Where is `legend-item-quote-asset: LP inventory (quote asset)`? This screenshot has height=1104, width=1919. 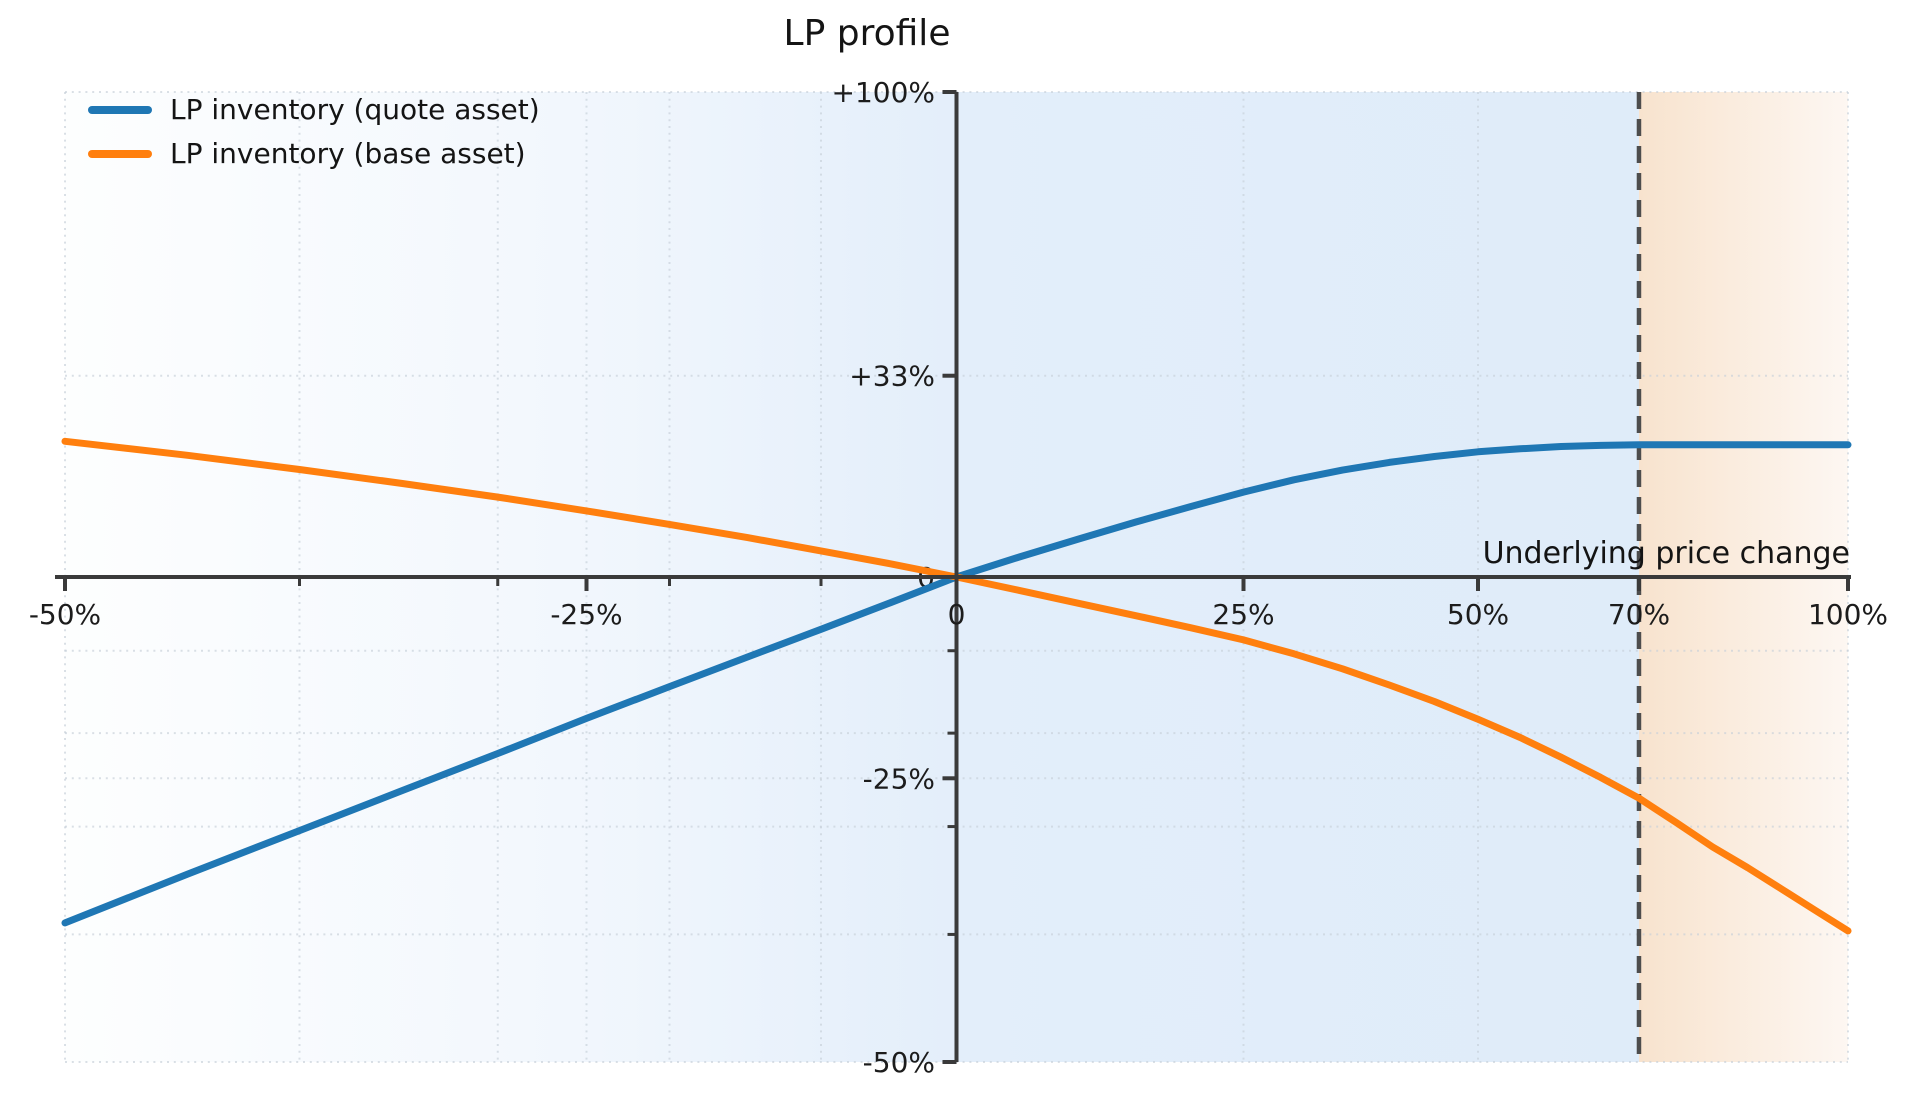 legend-item-quote-asset: LP inventory (quote asset) is located at coordinates (314, 109).